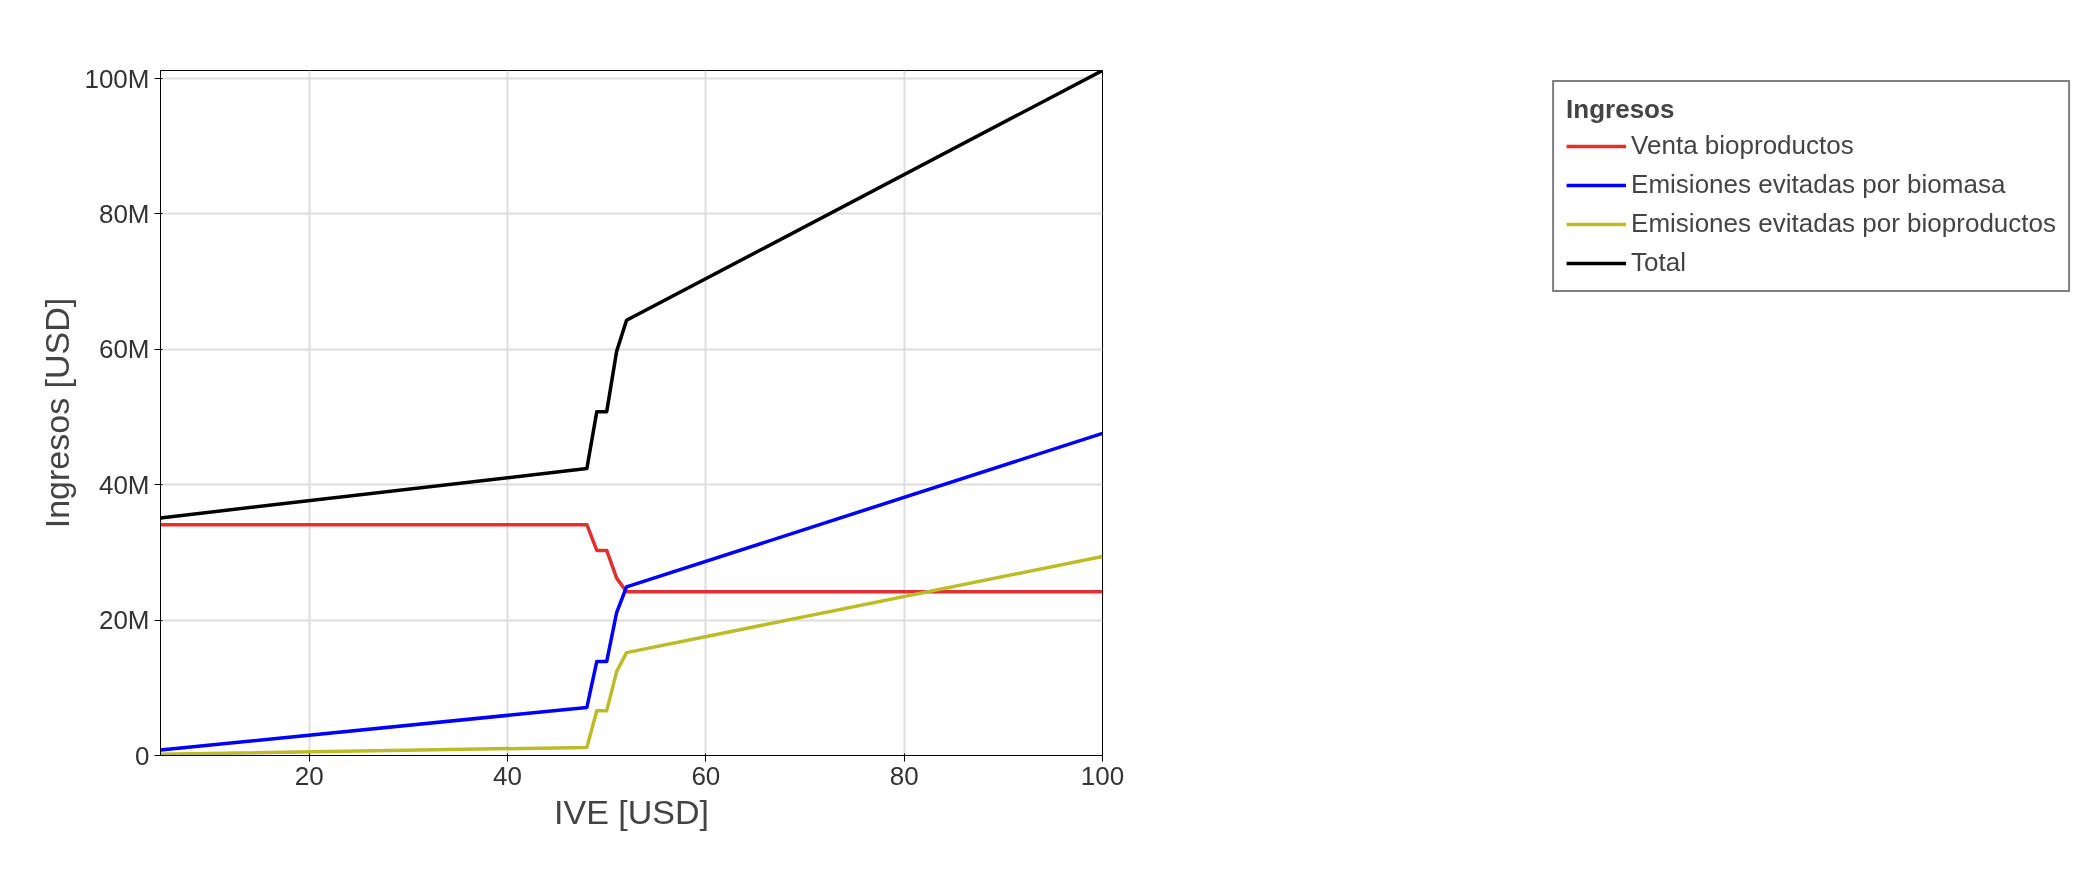  Describe the element at coordinates (1621, 109) in the screenshot. I see `legend-title: Ingresos` at that location.